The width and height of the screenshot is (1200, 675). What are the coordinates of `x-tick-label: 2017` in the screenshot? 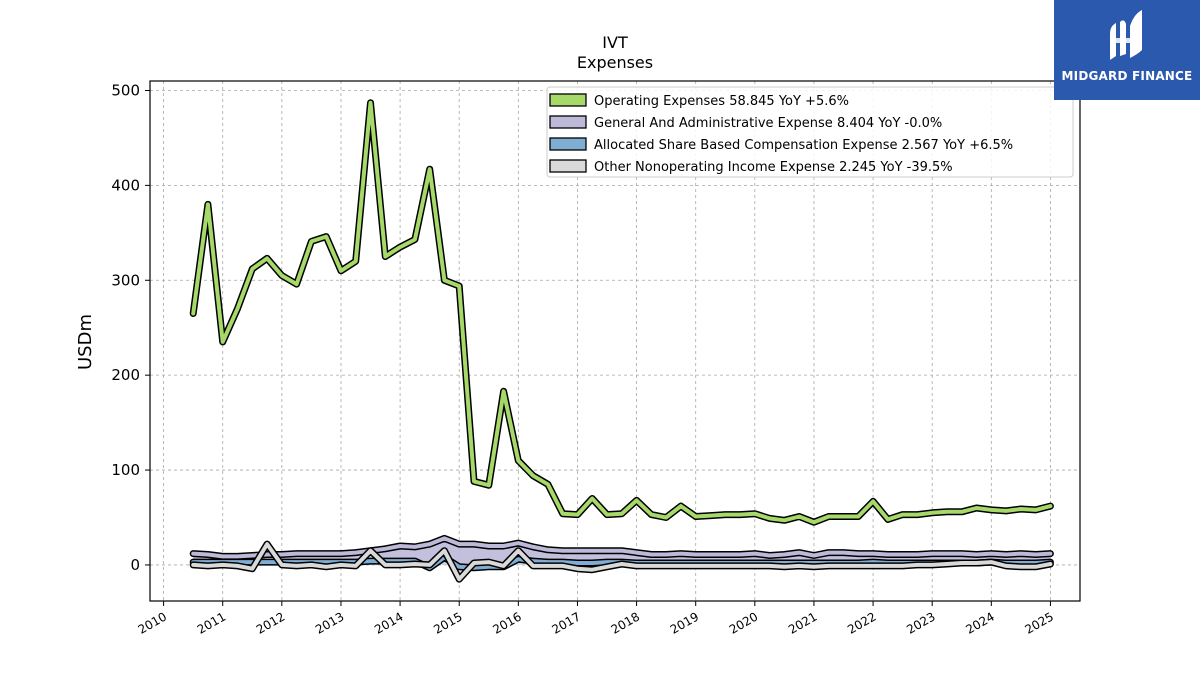 It's located at (566, 622).